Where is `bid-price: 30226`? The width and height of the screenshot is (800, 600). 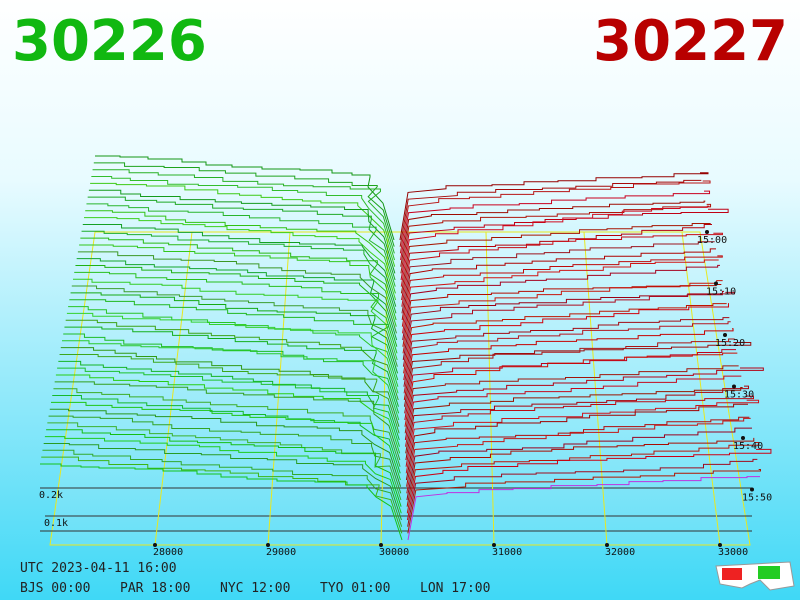
bid-price: 30226 is located at coordinates (109, 41).